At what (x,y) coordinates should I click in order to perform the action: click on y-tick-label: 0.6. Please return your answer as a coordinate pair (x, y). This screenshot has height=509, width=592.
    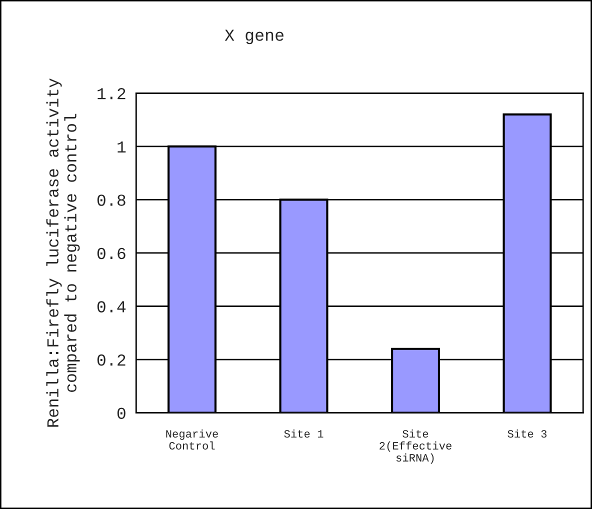
    Looking at the image, I should click on (111, 254).